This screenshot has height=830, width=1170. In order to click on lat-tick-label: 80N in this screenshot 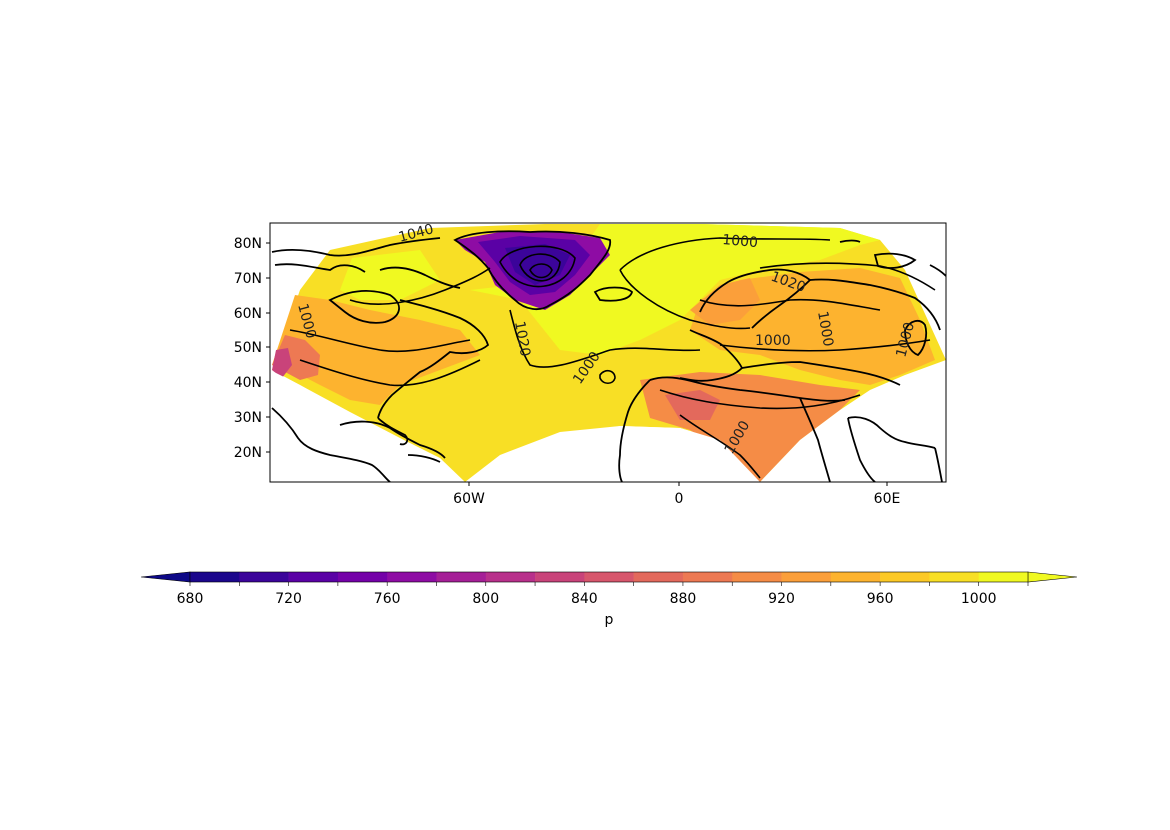, I will do `click(248, 244)`.